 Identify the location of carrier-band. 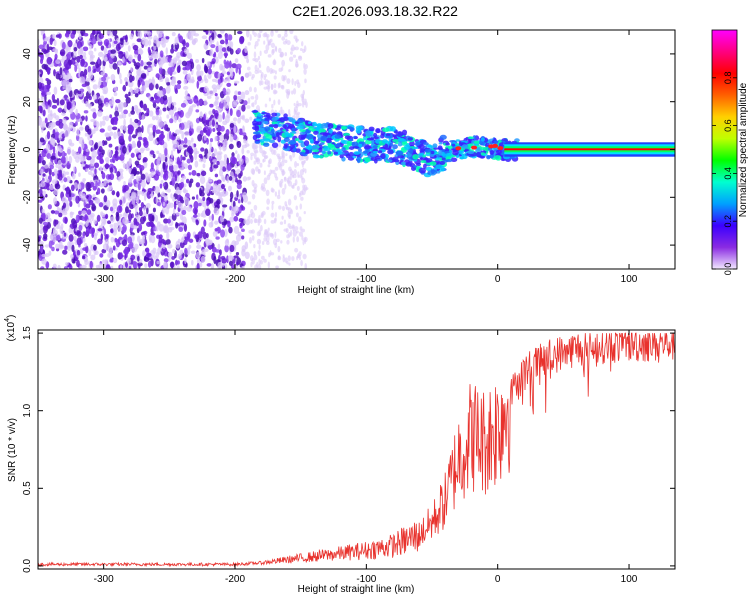
(589, 143).